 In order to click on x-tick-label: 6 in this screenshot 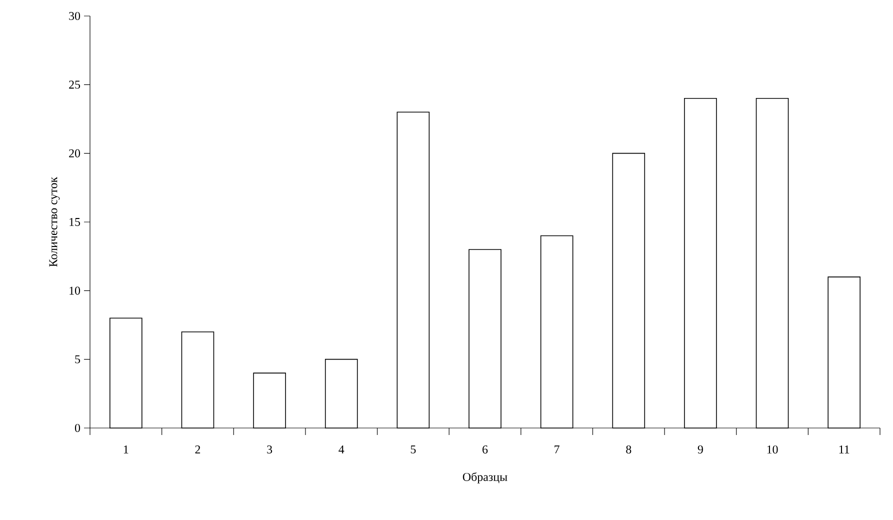, I will do `click(485, 449)`.